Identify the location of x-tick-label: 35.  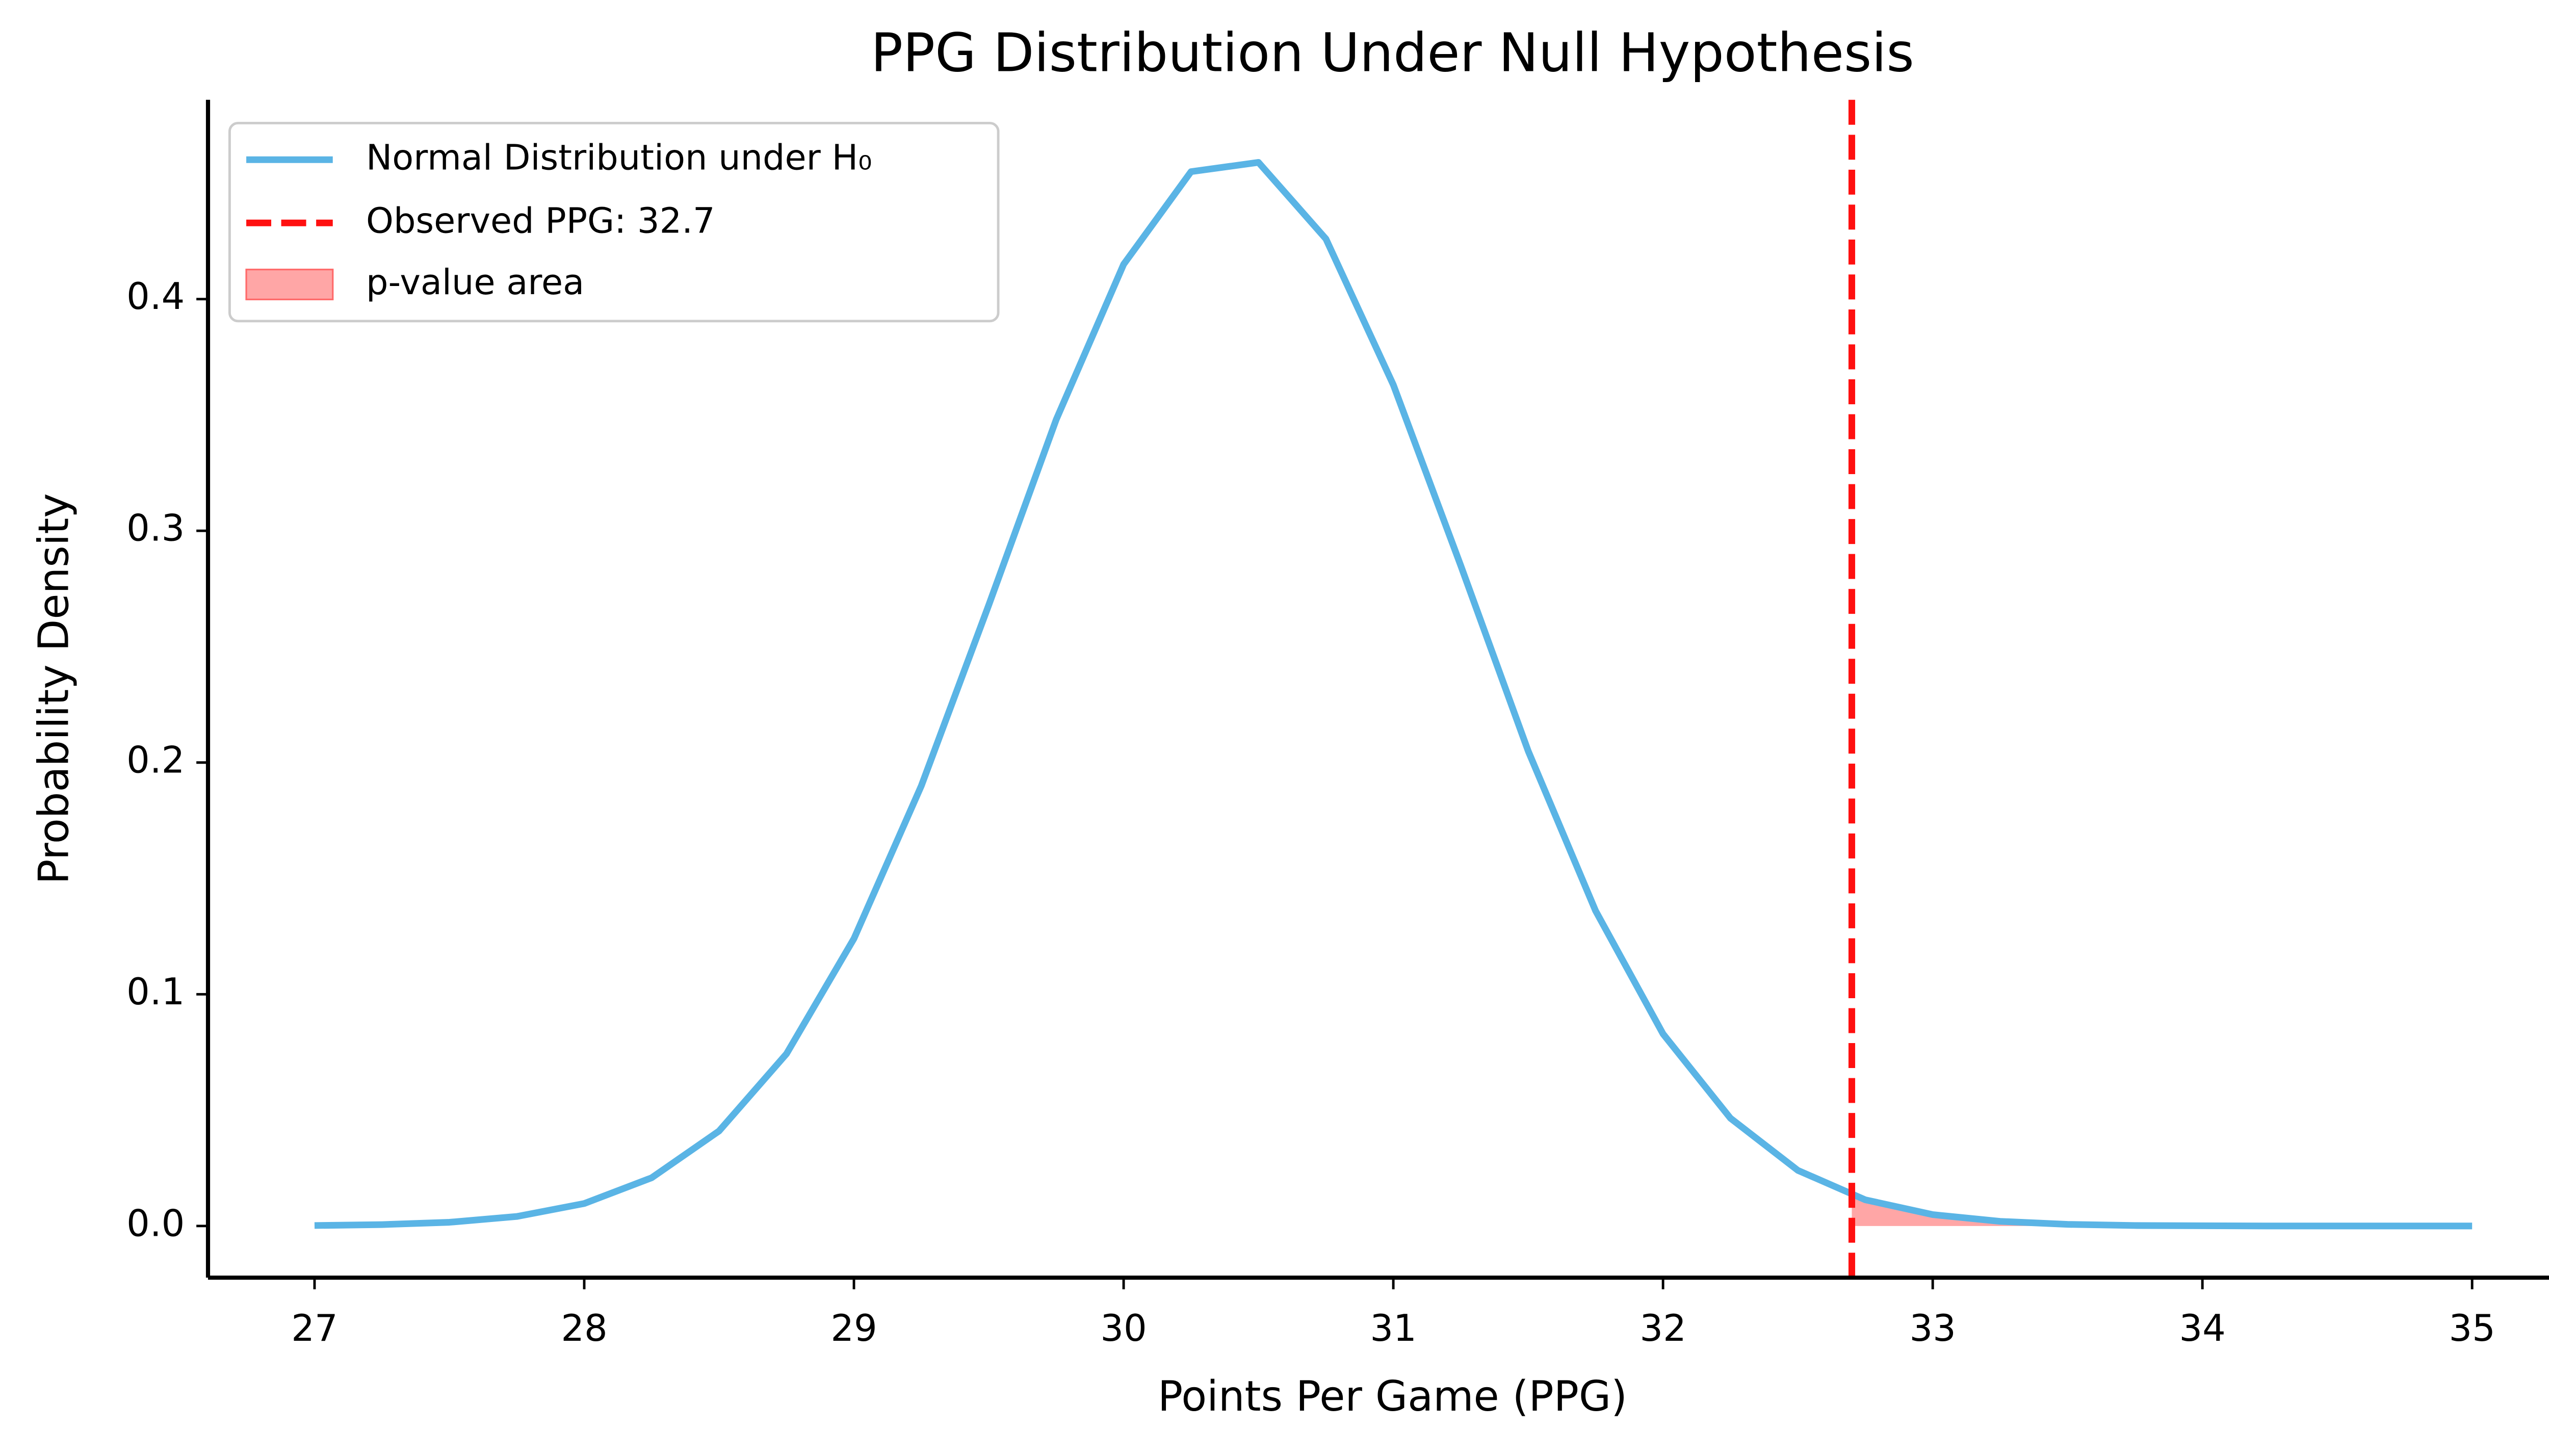
(2472, 1328).